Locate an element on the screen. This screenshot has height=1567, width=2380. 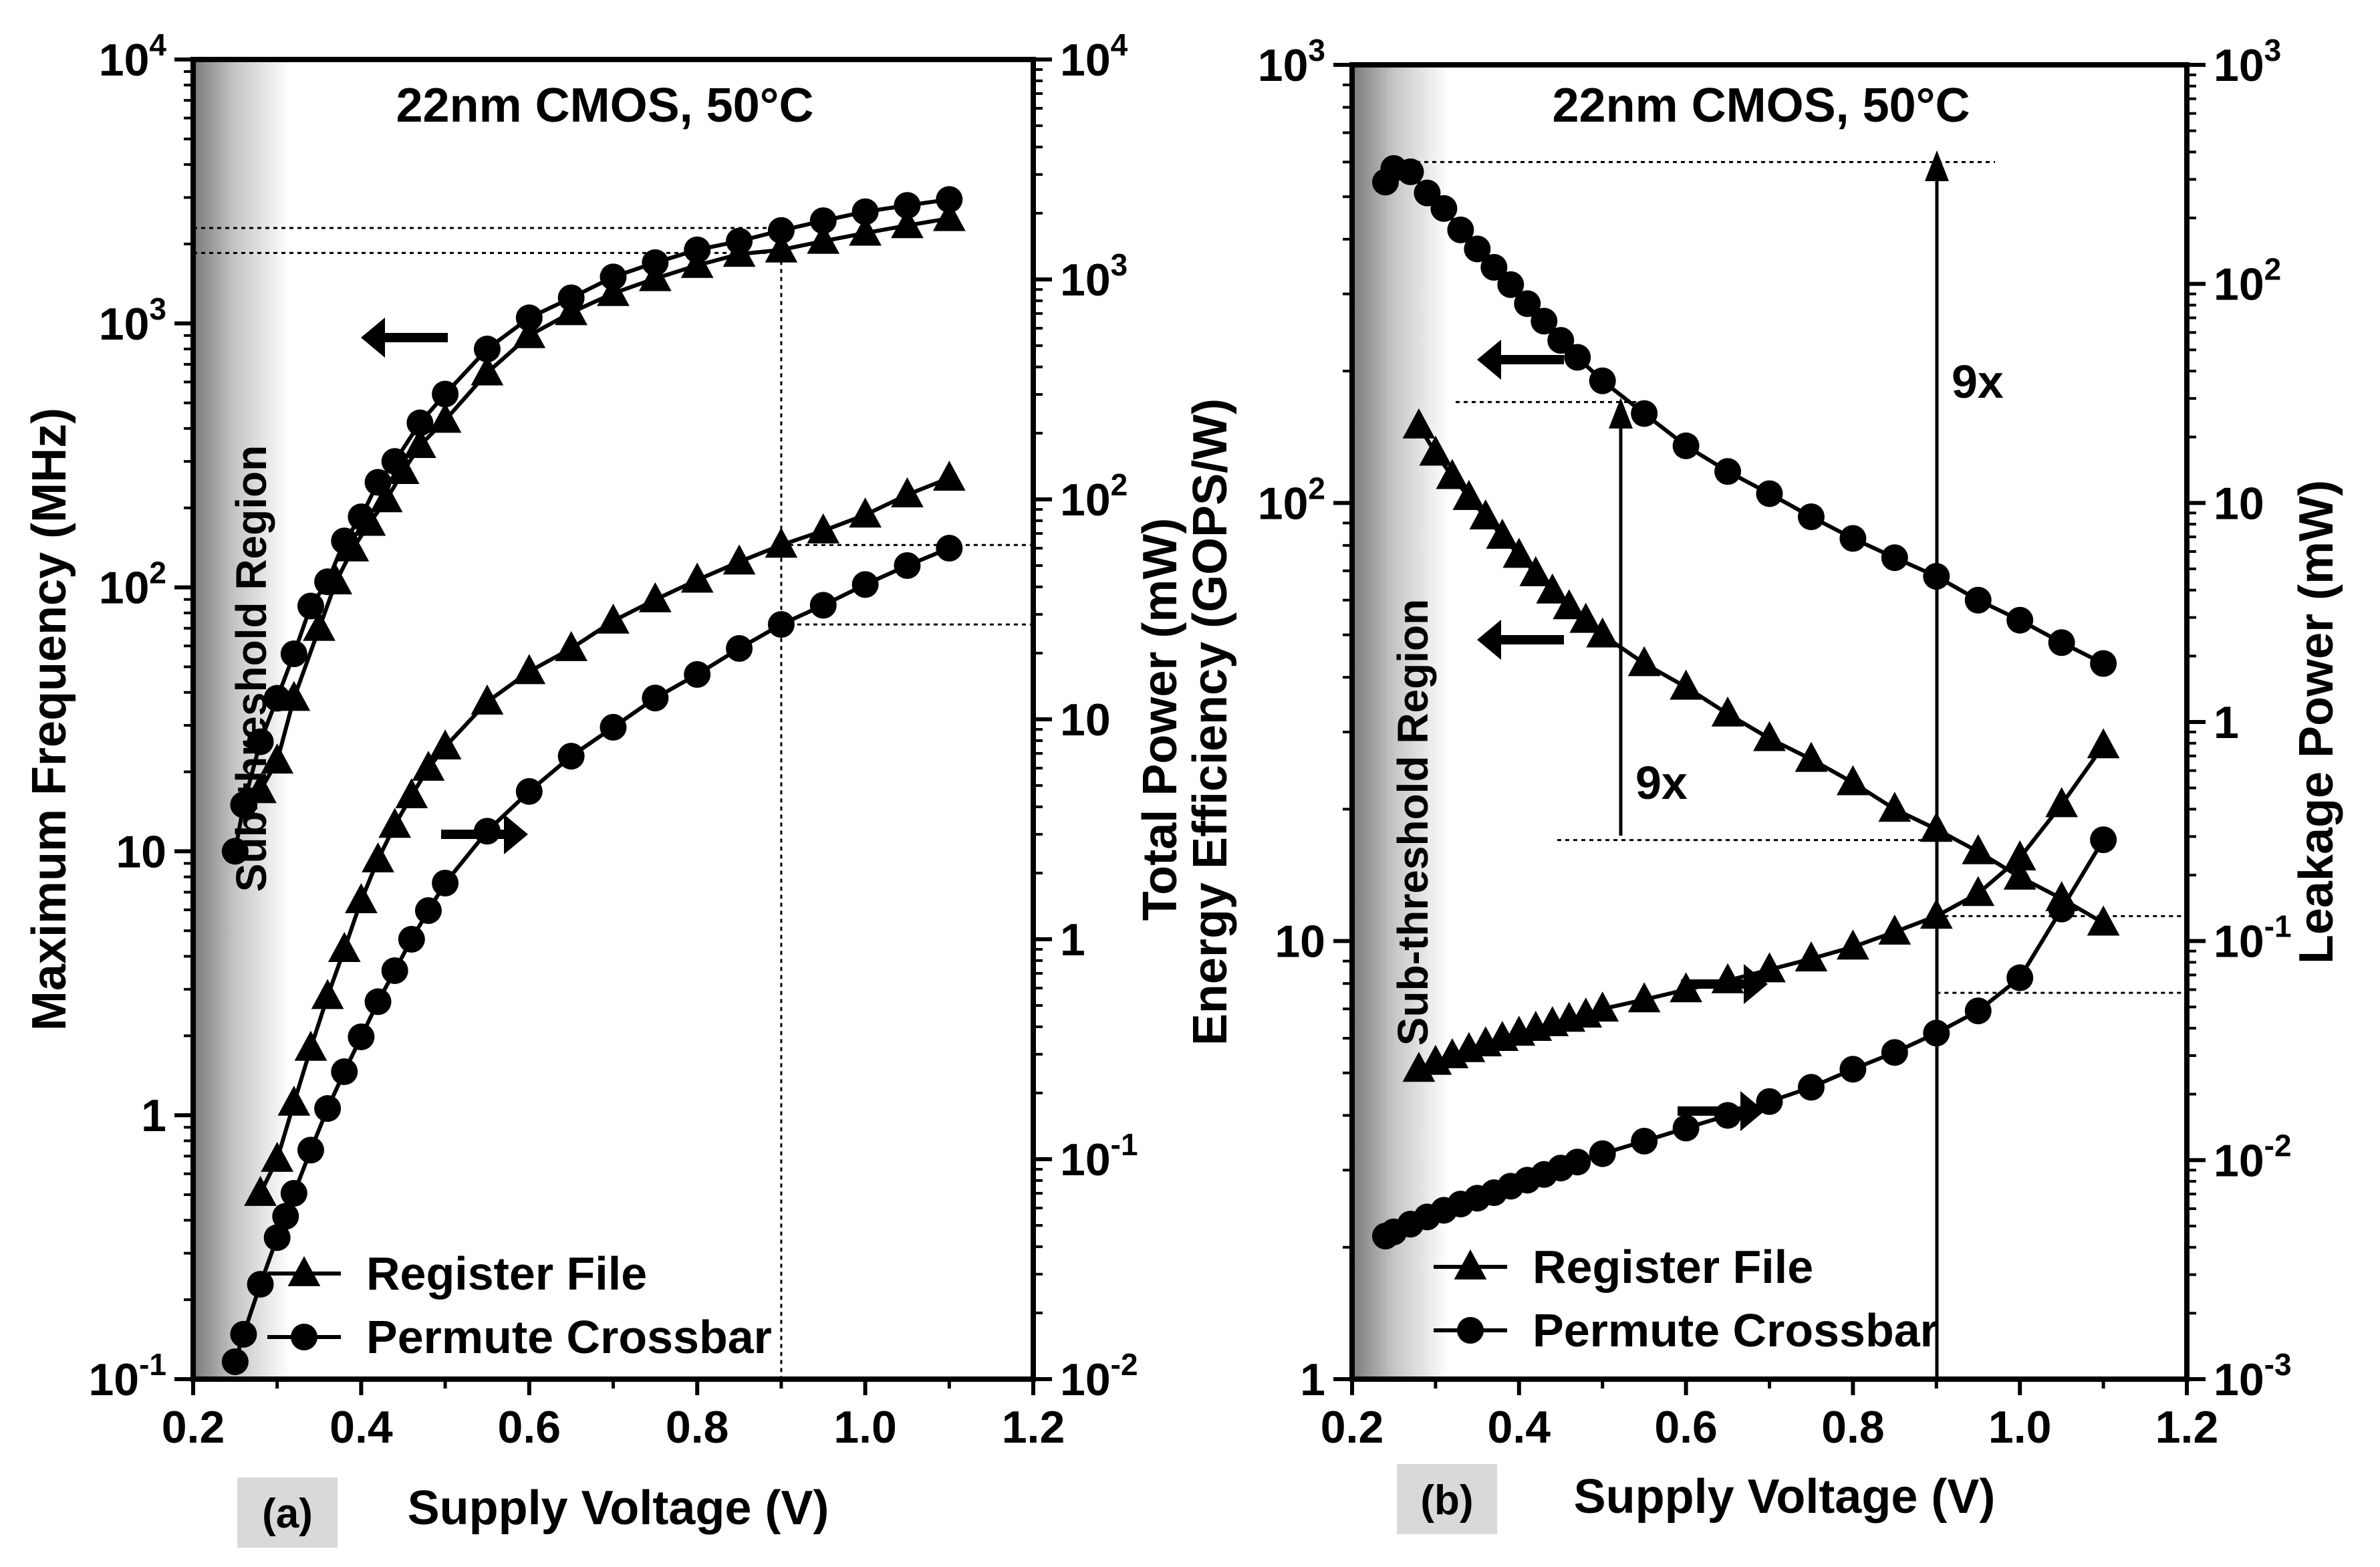
axis-indicator-arrow-right-head is located at coordinates (1756, 984).